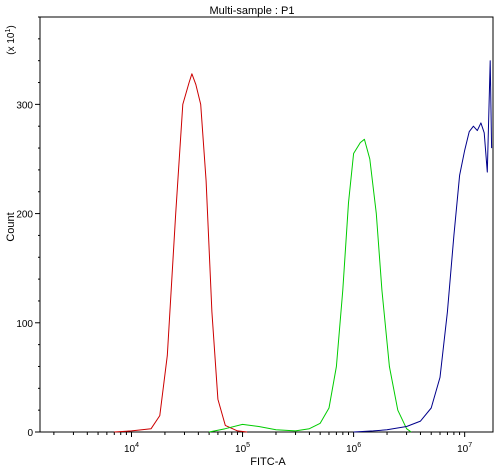 This screenshot has height=471, width=501. Describe the element at coordinates (353, 448) in the screenshot. I see `x-tick-label: 10⁶` at that location.